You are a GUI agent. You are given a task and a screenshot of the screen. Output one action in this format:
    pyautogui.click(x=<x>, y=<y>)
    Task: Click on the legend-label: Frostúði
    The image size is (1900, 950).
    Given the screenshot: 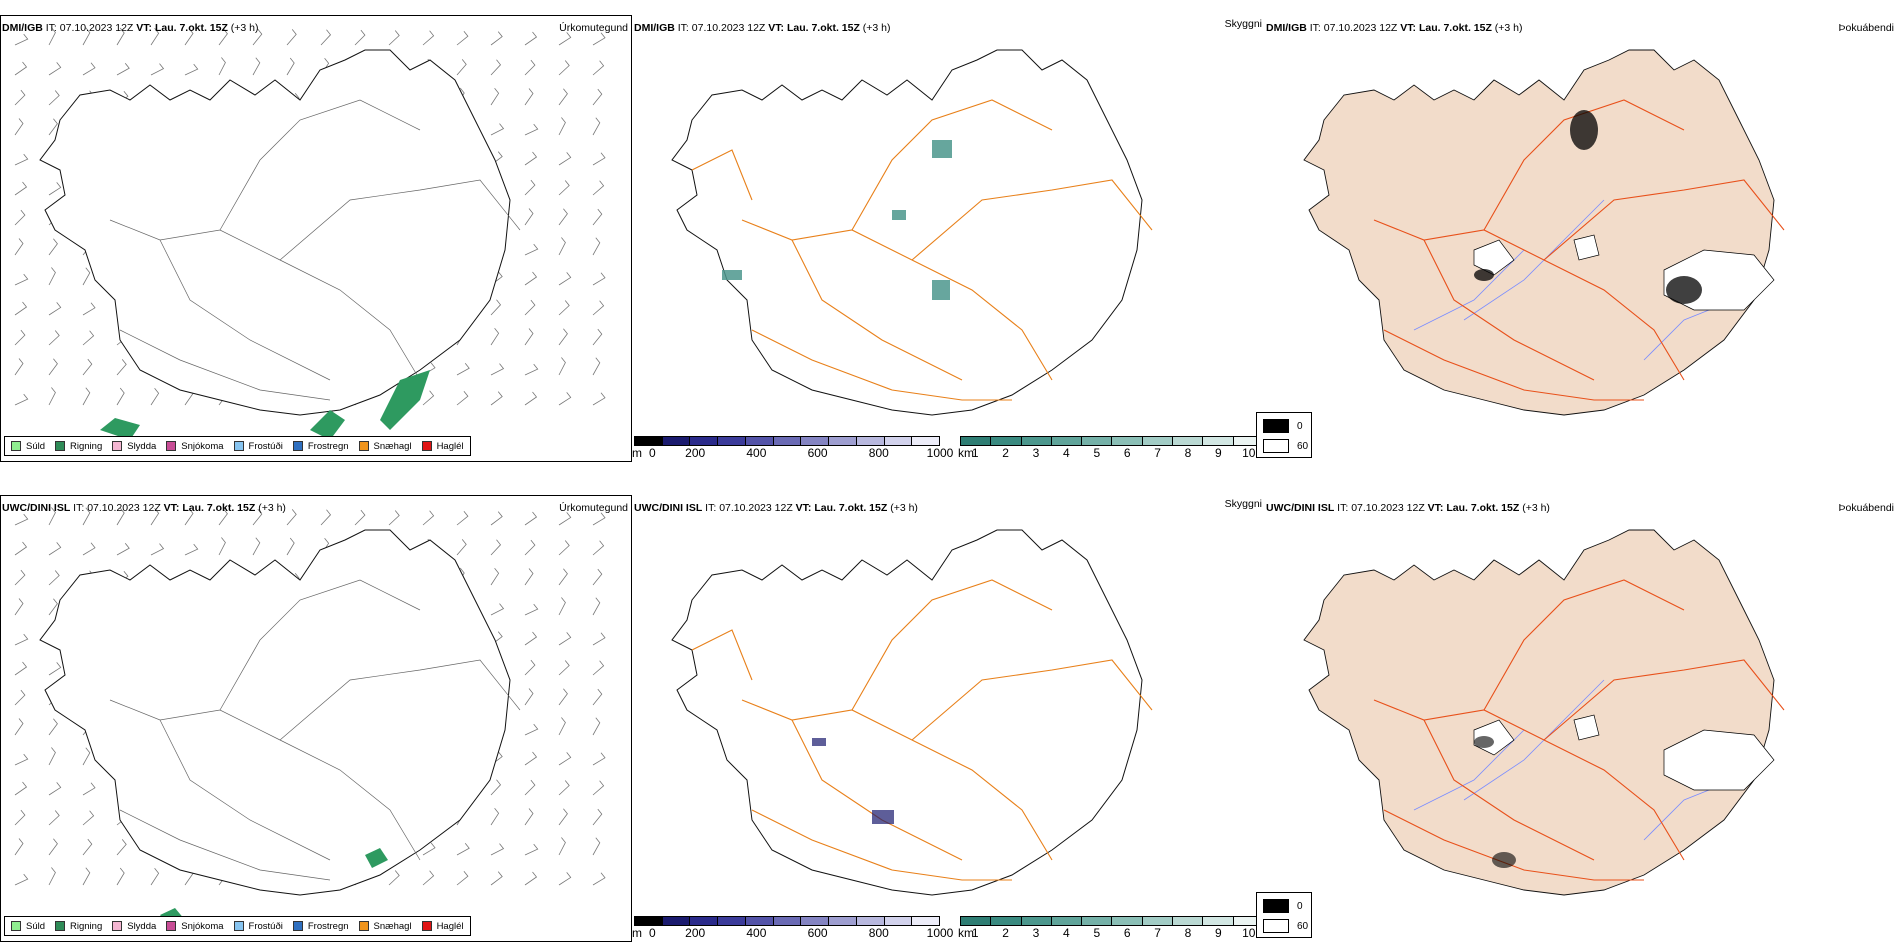 What is the action you would take?
    pyautogui.click(x=265, y=446)
    